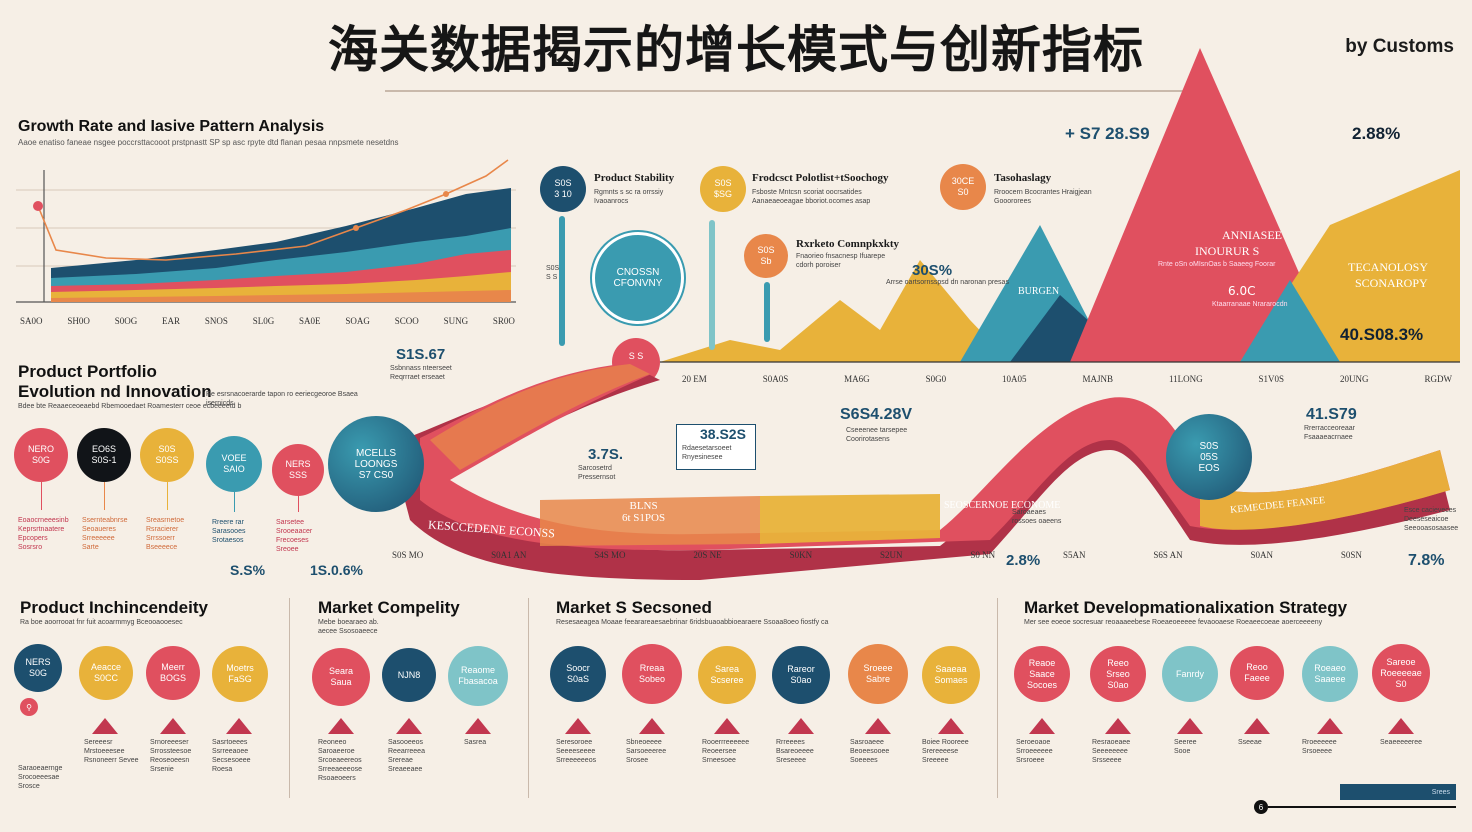 Image resolution: width=1472 pixels, height=832 pixels. Describe the element at coordinates (78, 321) in the screenshot. I see `growth-tick: SH0O` at that location.